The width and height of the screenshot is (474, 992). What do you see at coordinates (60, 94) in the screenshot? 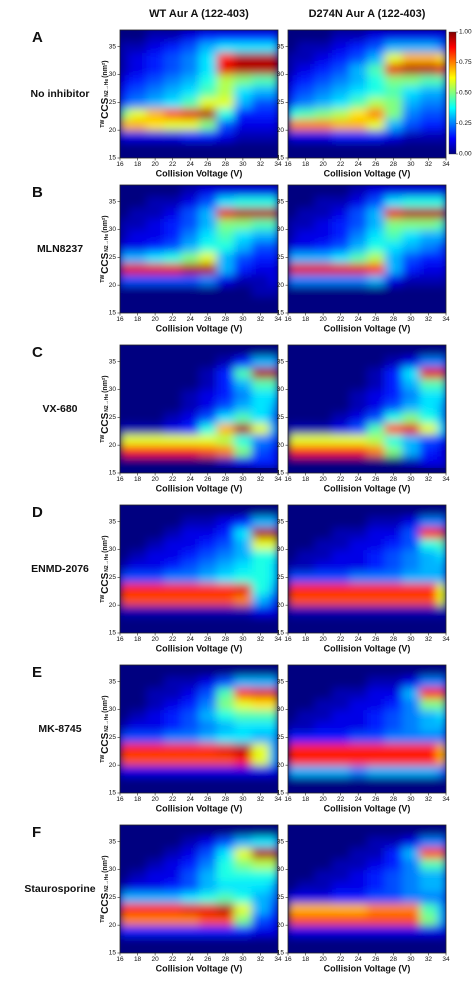
I see `inhibitor-name: No inhibitor` at bounding box center [60, 94].